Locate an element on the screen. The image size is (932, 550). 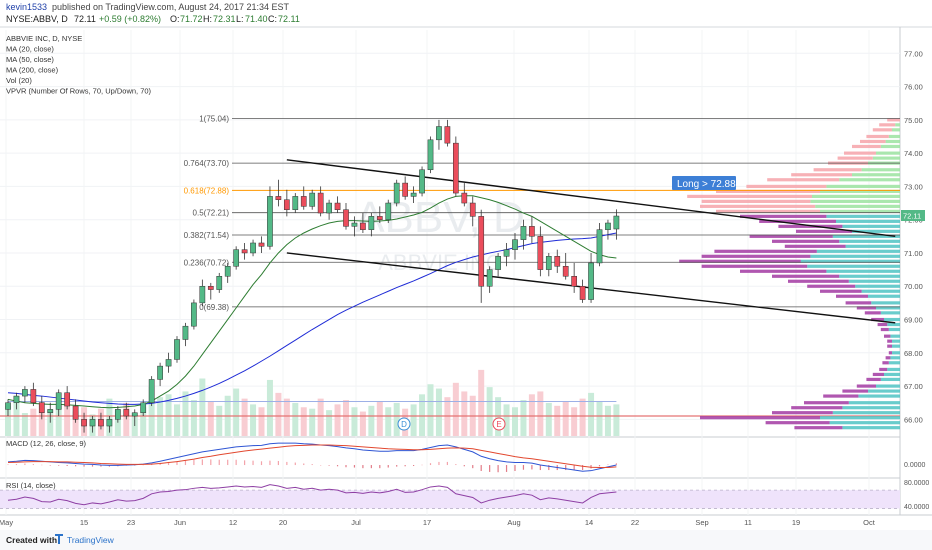
date-tick-label: Sep is located at coordinates (701, 522).